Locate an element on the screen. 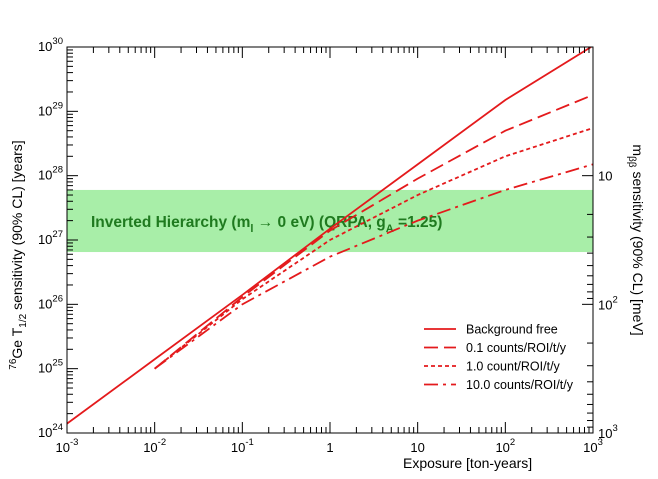  x-tick-label: 10⁻³ is located at coordinates (67, 446).